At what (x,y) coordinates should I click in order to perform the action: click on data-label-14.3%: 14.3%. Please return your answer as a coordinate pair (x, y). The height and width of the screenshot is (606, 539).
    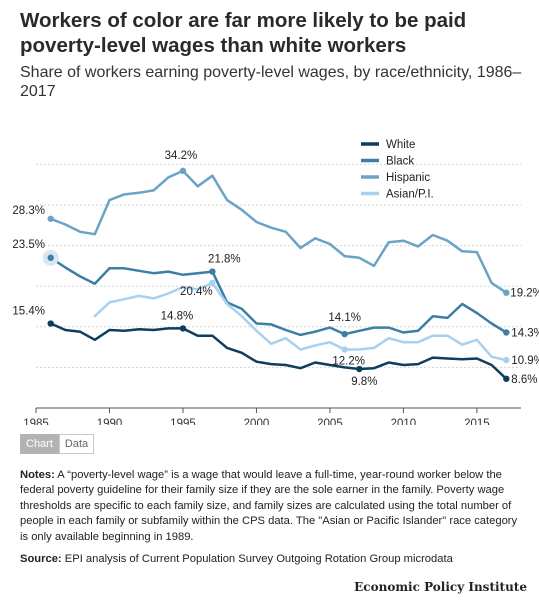
    Looking at the image, I should click on (525, 333).